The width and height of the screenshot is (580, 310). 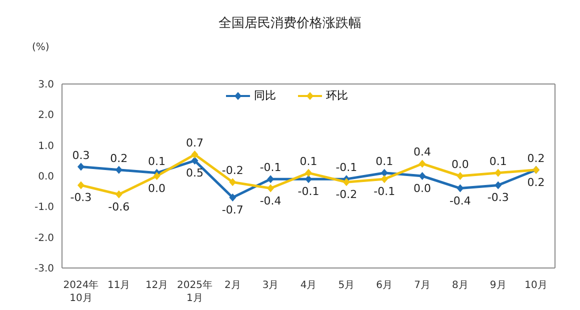 I want to click on data-label: -0.7, so click(x=233, y=209).